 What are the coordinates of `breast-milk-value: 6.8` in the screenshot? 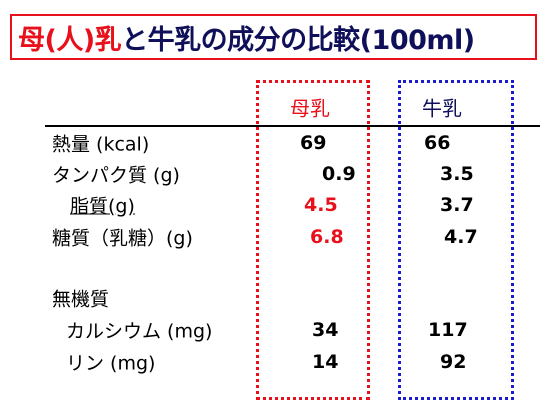 It's located at (327, 237).